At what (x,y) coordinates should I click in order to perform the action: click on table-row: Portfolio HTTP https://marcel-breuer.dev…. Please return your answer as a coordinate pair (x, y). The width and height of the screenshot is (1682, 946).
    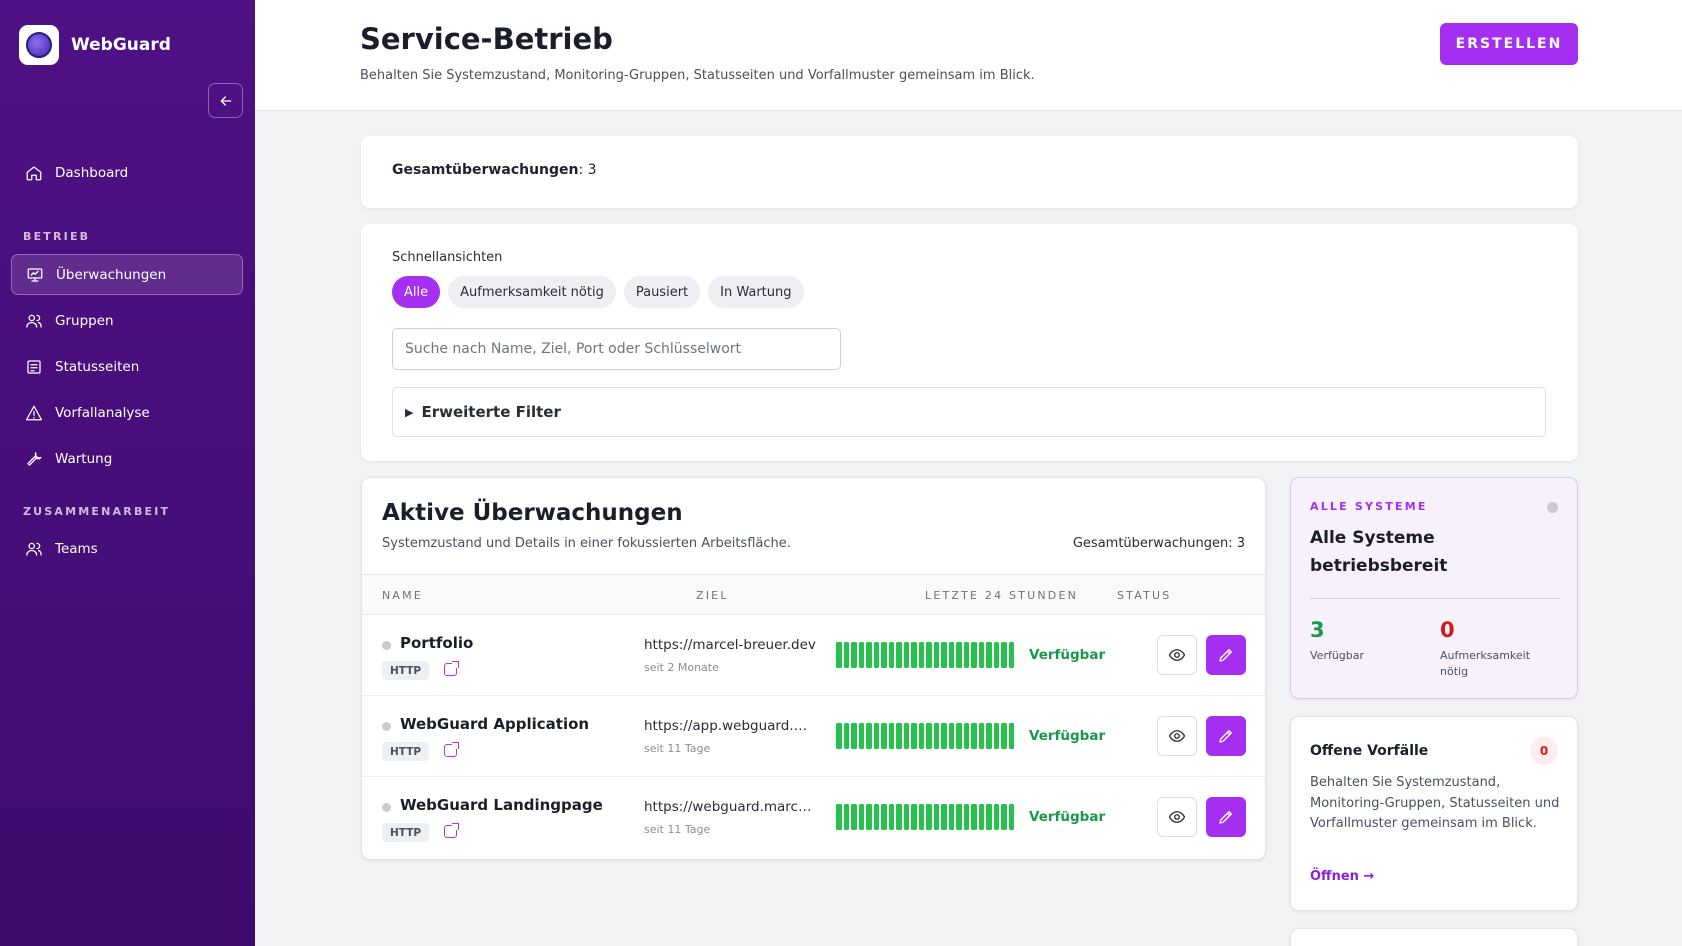
    Looking at the image, I should click on (813, 655).